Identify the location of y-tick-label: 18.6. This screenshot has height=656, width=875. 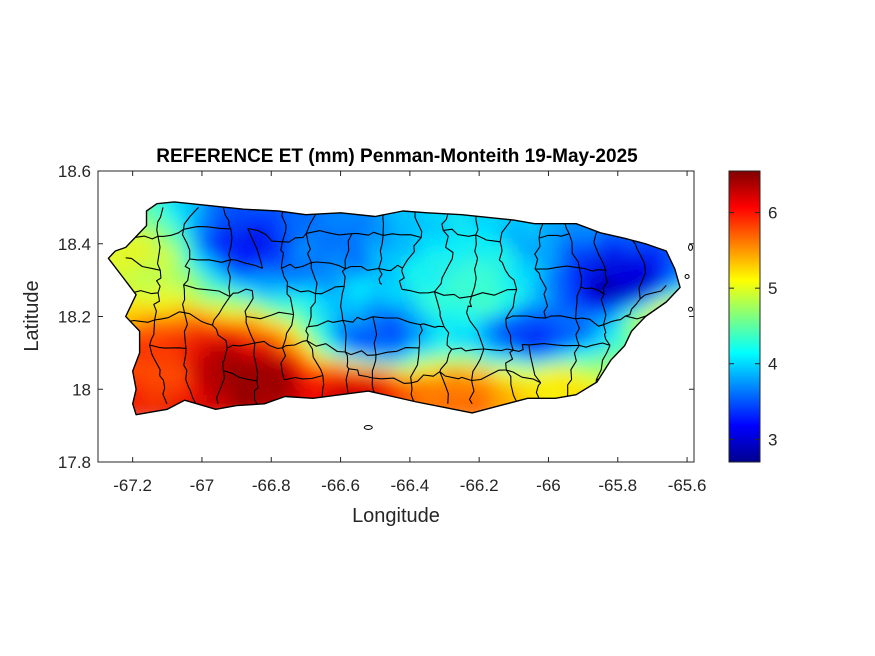
(74, 171).